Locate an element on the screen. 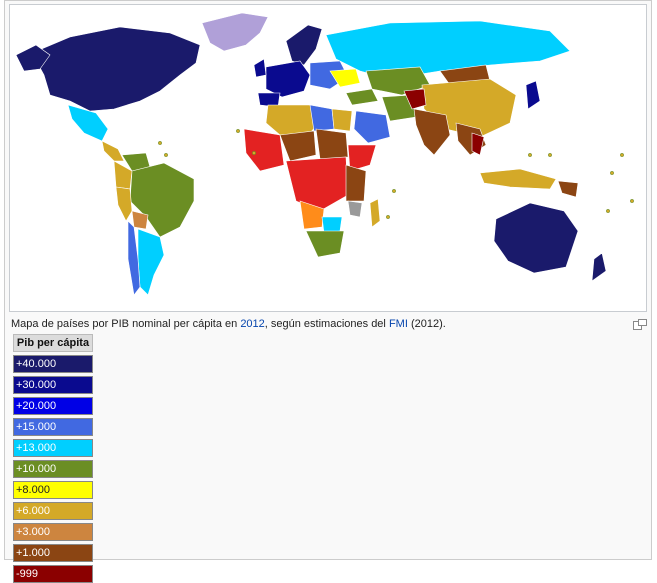 The height and width of the screenshot is (583, 657). legend-row: +15.000 is located at coordinates (53, 427).